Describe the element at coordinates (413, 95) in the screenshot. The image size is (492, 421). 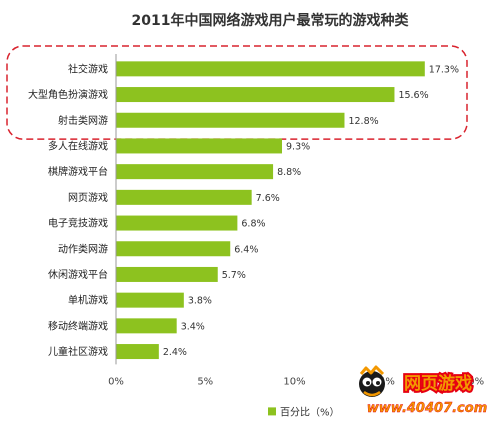
I see `data-label: 15.6%` at that location.